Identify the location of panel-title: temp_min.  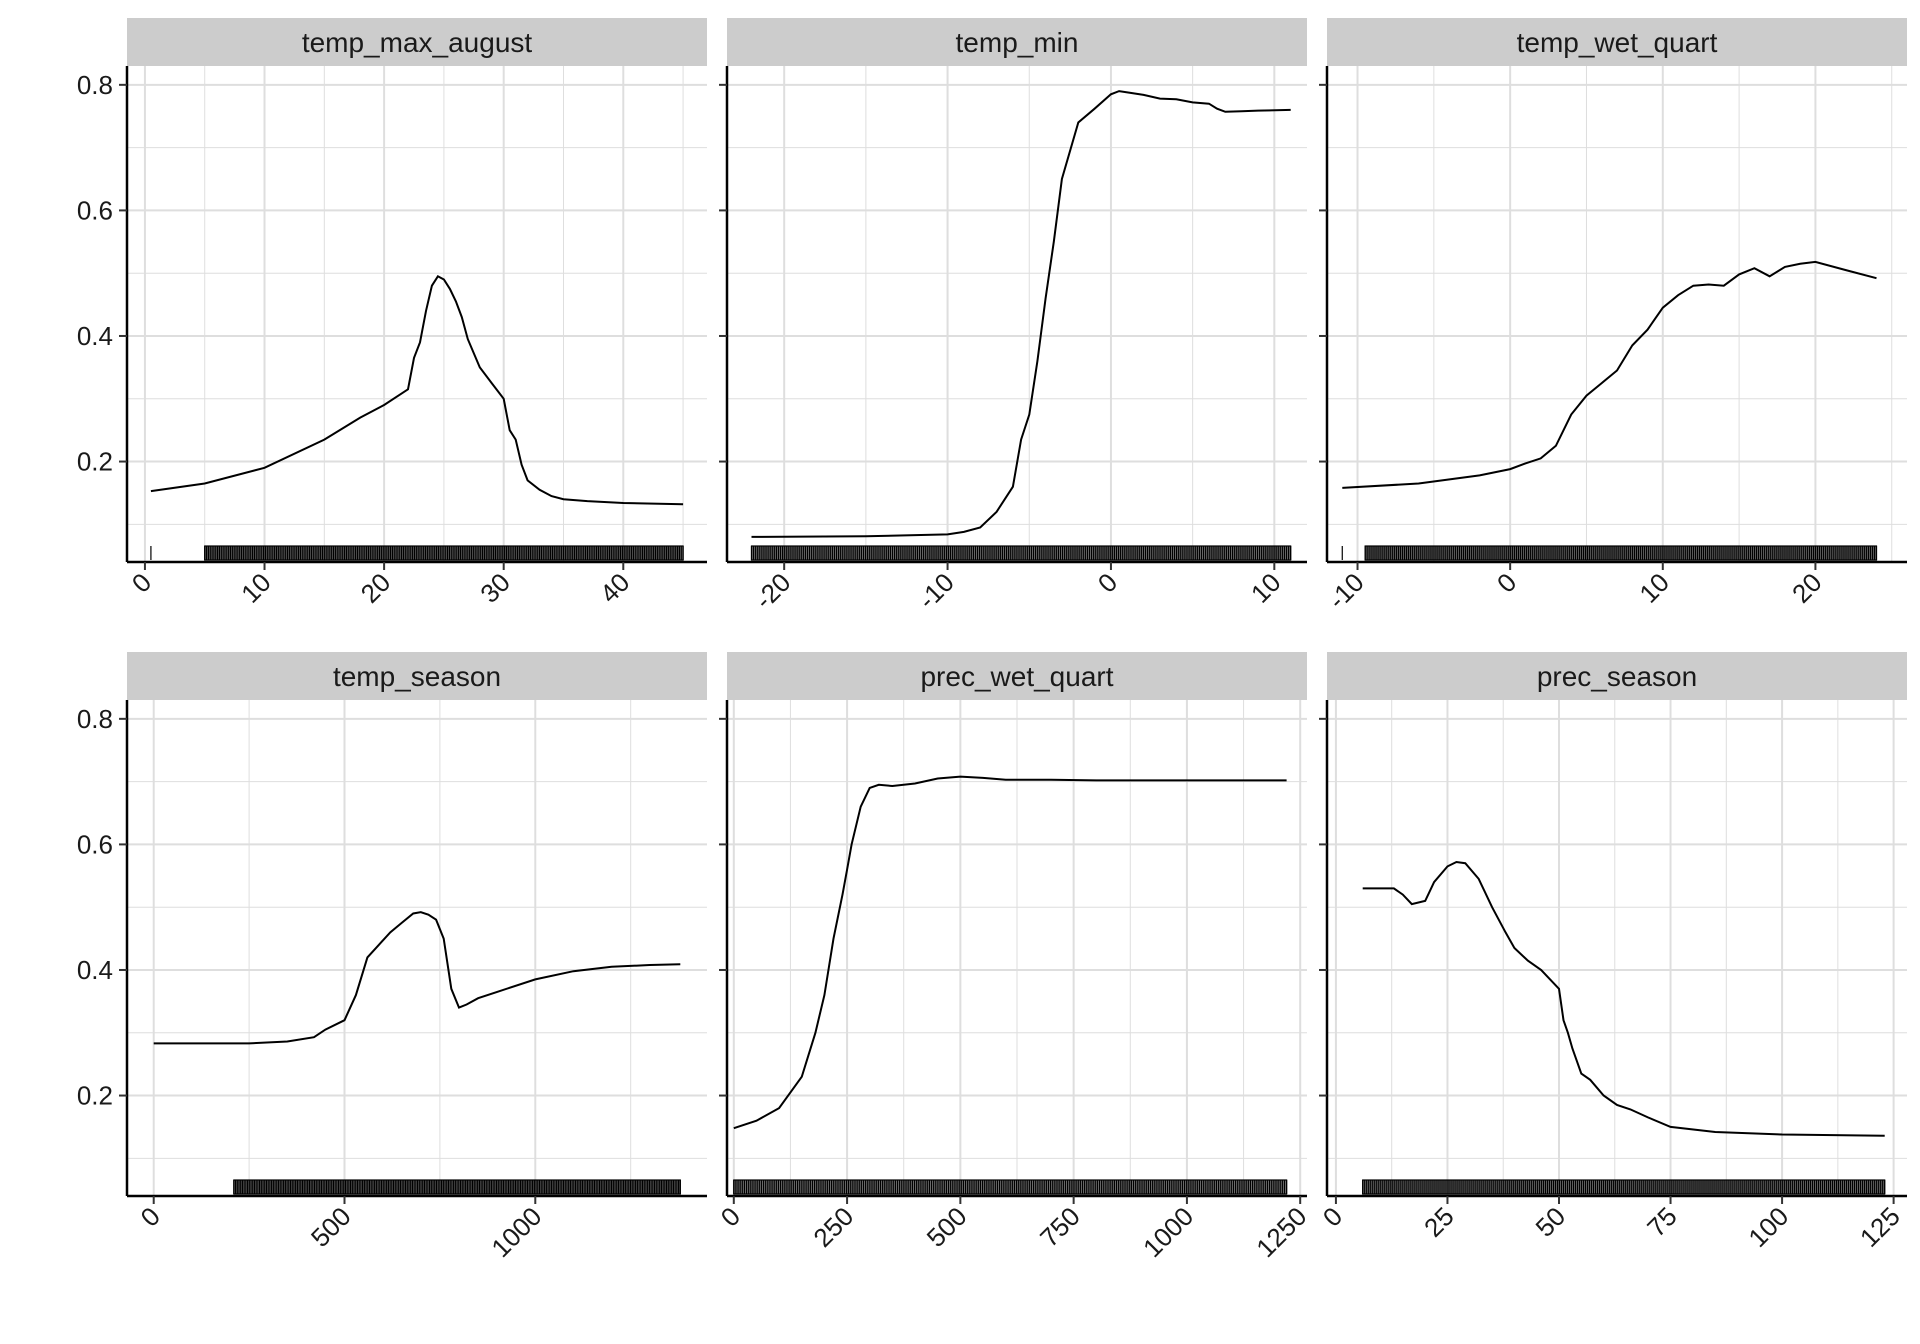
(1017, 42).